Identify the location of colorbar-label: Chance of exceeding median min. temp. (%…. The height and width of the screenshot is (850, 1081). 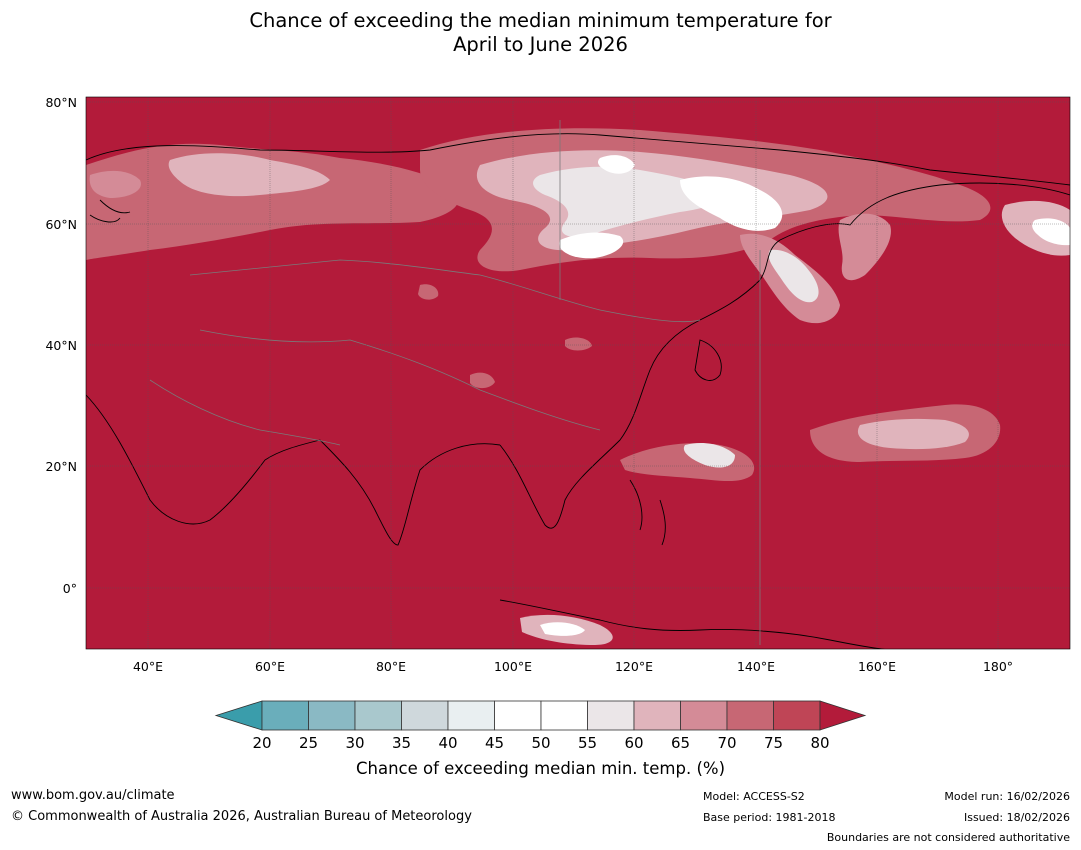
(540, 768).